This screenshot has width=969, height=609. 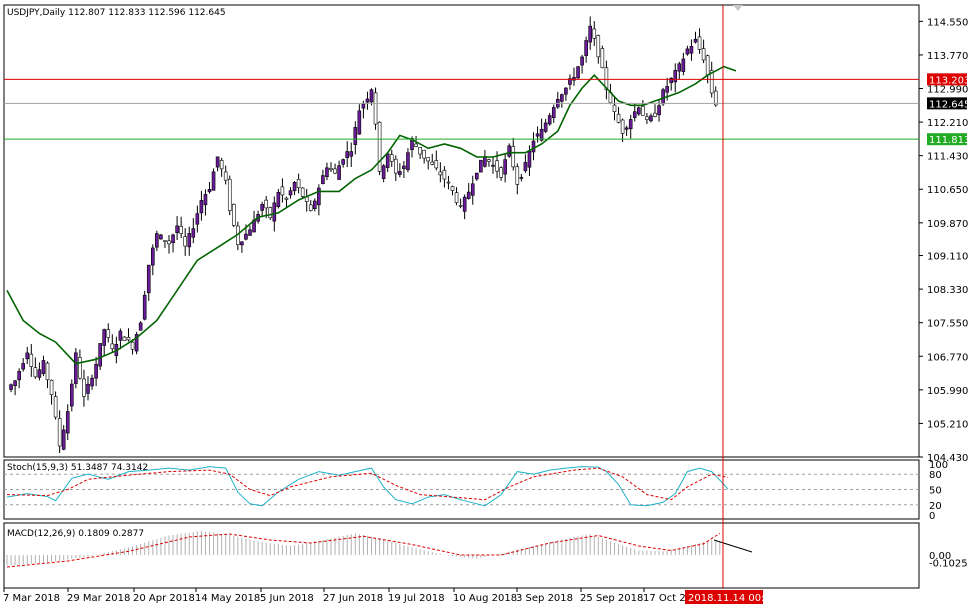 What do you see at coordinates (938, 465) in the screenshot?
I see `stoch-tick-label: 100` at bounding box center [938, 465].